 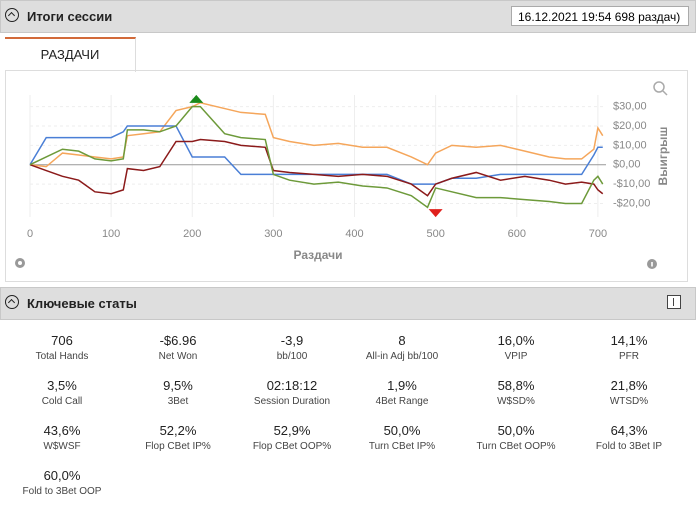 What do you see at coordinates (631, 184) in the screenshot?
I see `y-tick-label: -$10,00` at bounding box center [631, 184].